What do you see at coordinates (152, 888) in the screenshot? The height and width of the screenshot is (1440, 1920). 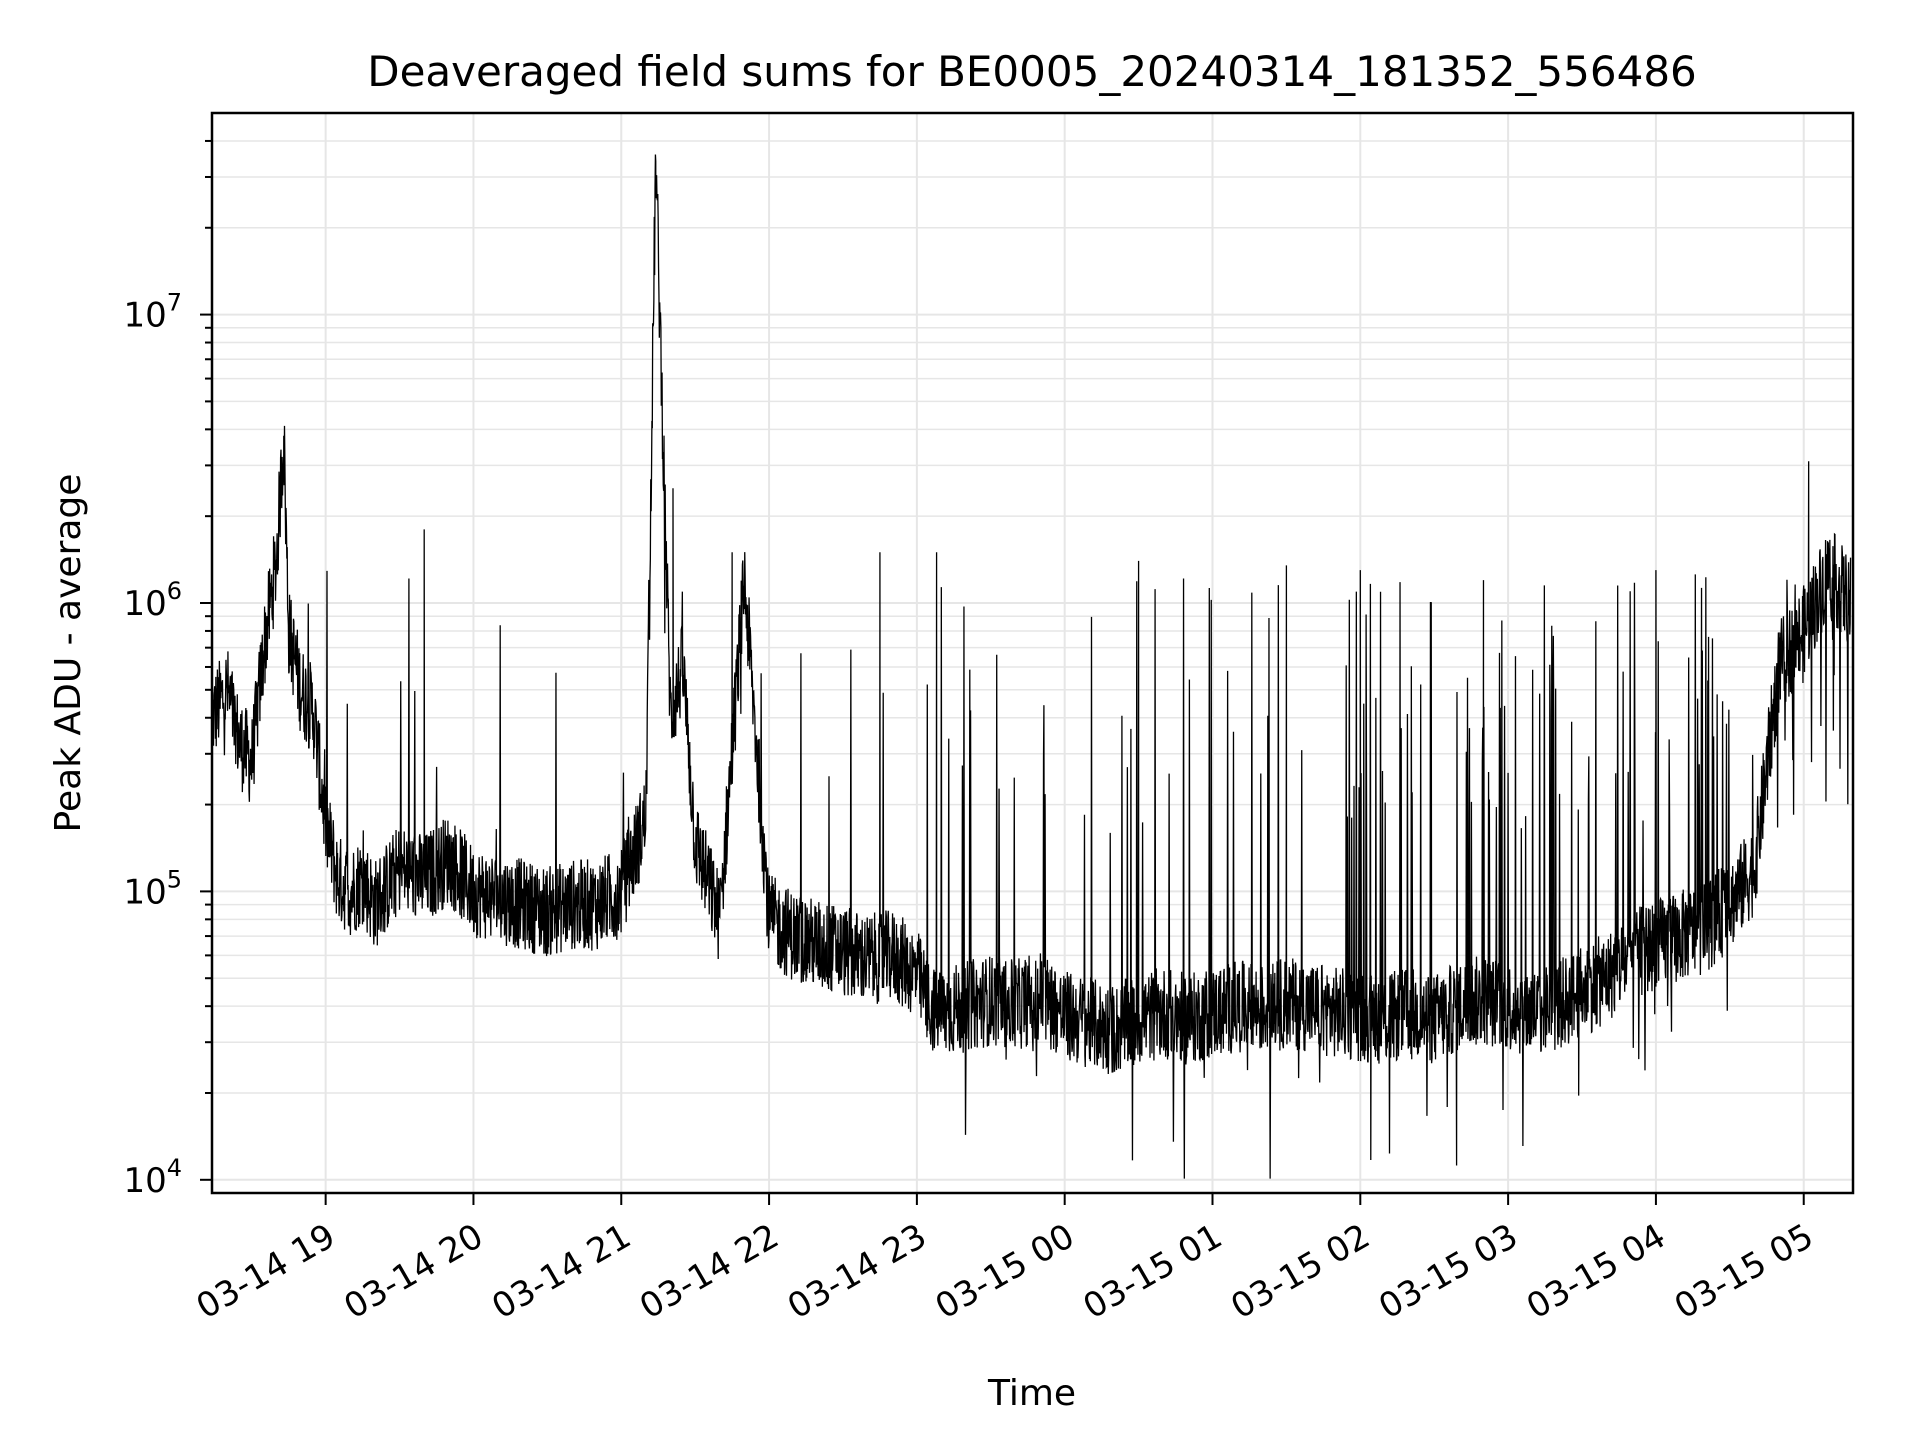 I see `y-tick-label: 10⁵` at bounding box center [152, 888].